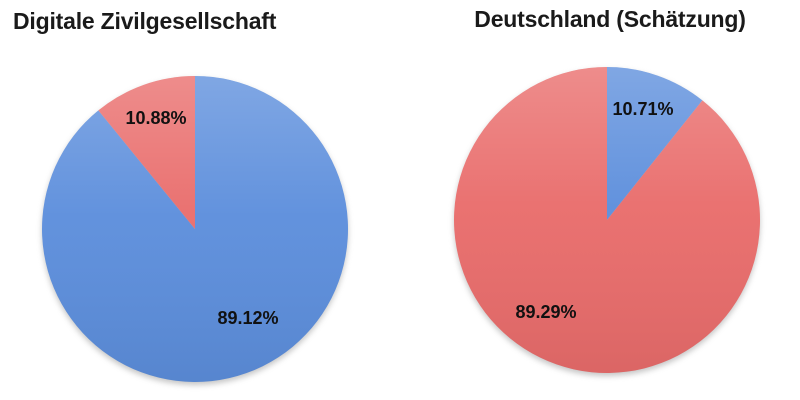  Describe the element at coordinates (145, 21) in the screenshot. I see `chart-title-digitale-zivilgesellschaft: Digitale Zivilgesellschaft` at that location.